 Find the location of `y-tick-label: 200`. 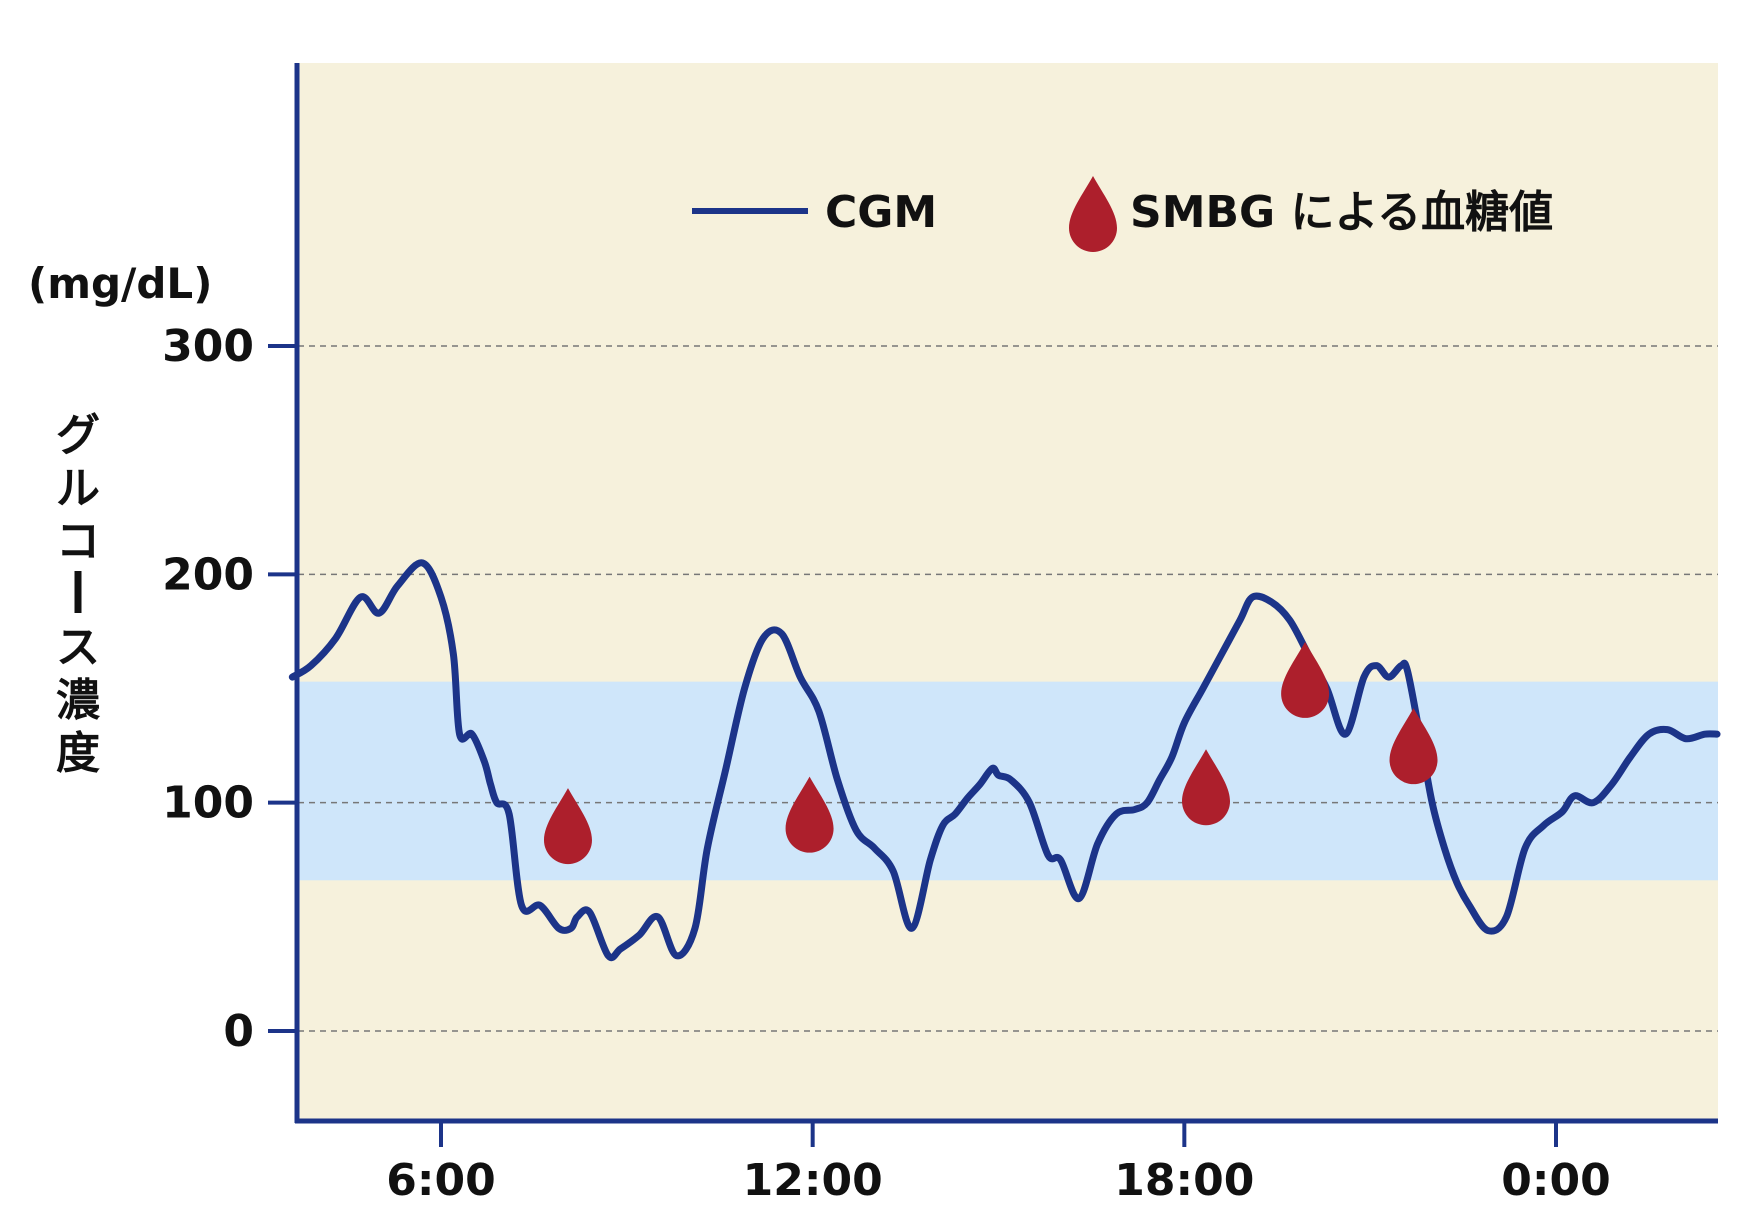

y-tick-label: 200 is located at coordinates (208, 574).